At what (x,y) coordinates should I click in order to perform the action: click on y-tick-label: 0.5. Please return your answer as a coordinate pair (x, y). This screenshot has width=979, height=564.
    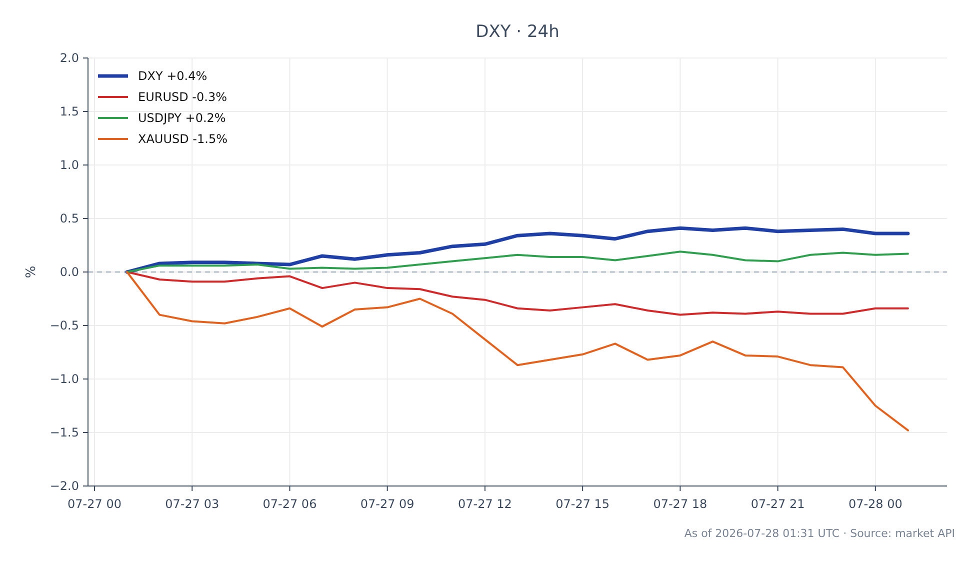
    Looking at the image, I should click on (69, 219).